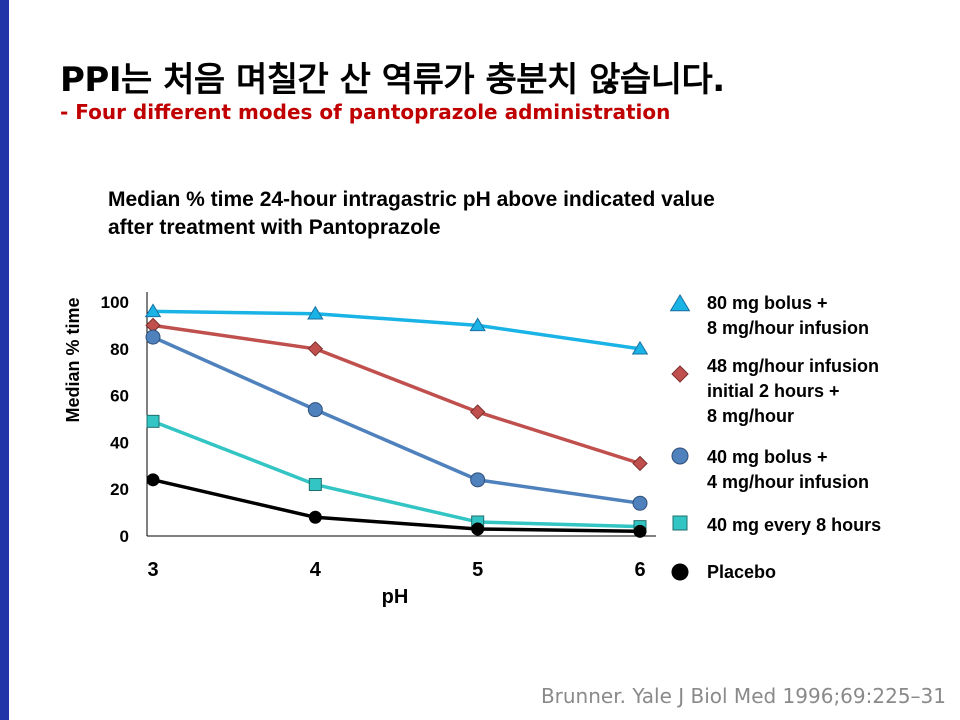 The image size is (960, 720). Describe the element at coordinates (4, 360) in the screenshot. I see `left-accent-bar` at that location.